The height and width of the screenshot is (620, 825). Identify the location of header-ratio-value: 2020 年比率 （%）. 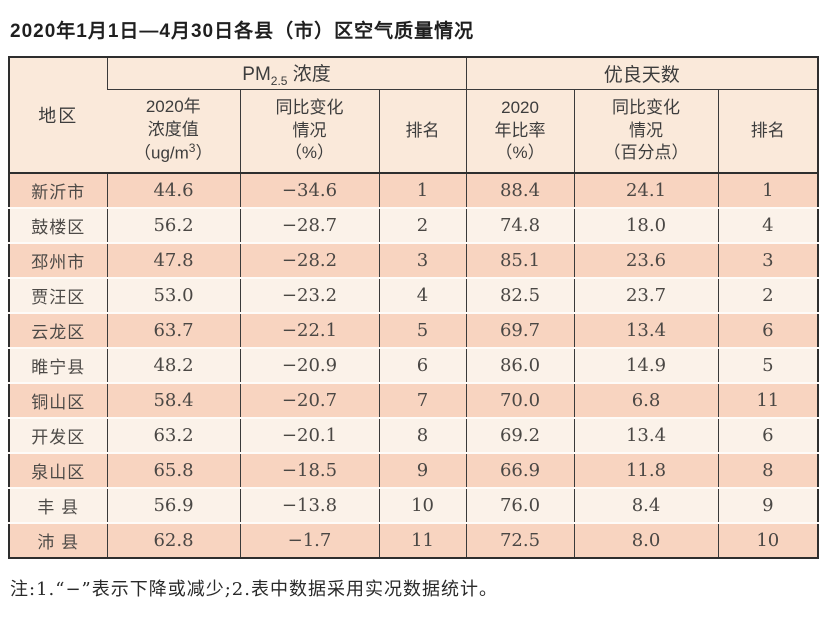
(520, 131).